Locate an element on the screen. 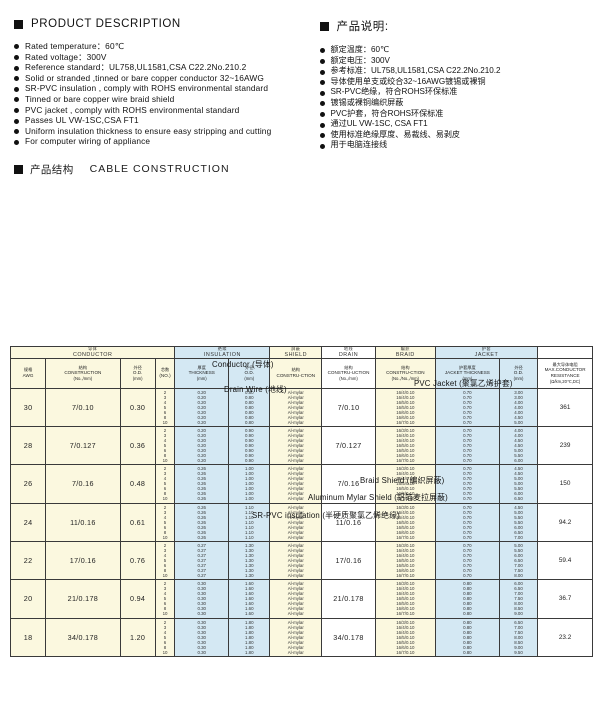 The height and width of the screenshot is (714, 603). cell-insulation-od: 1.10 1.10 1.10 1.10 1.10 1.10 1.10 is located at coordinates (249, 522).